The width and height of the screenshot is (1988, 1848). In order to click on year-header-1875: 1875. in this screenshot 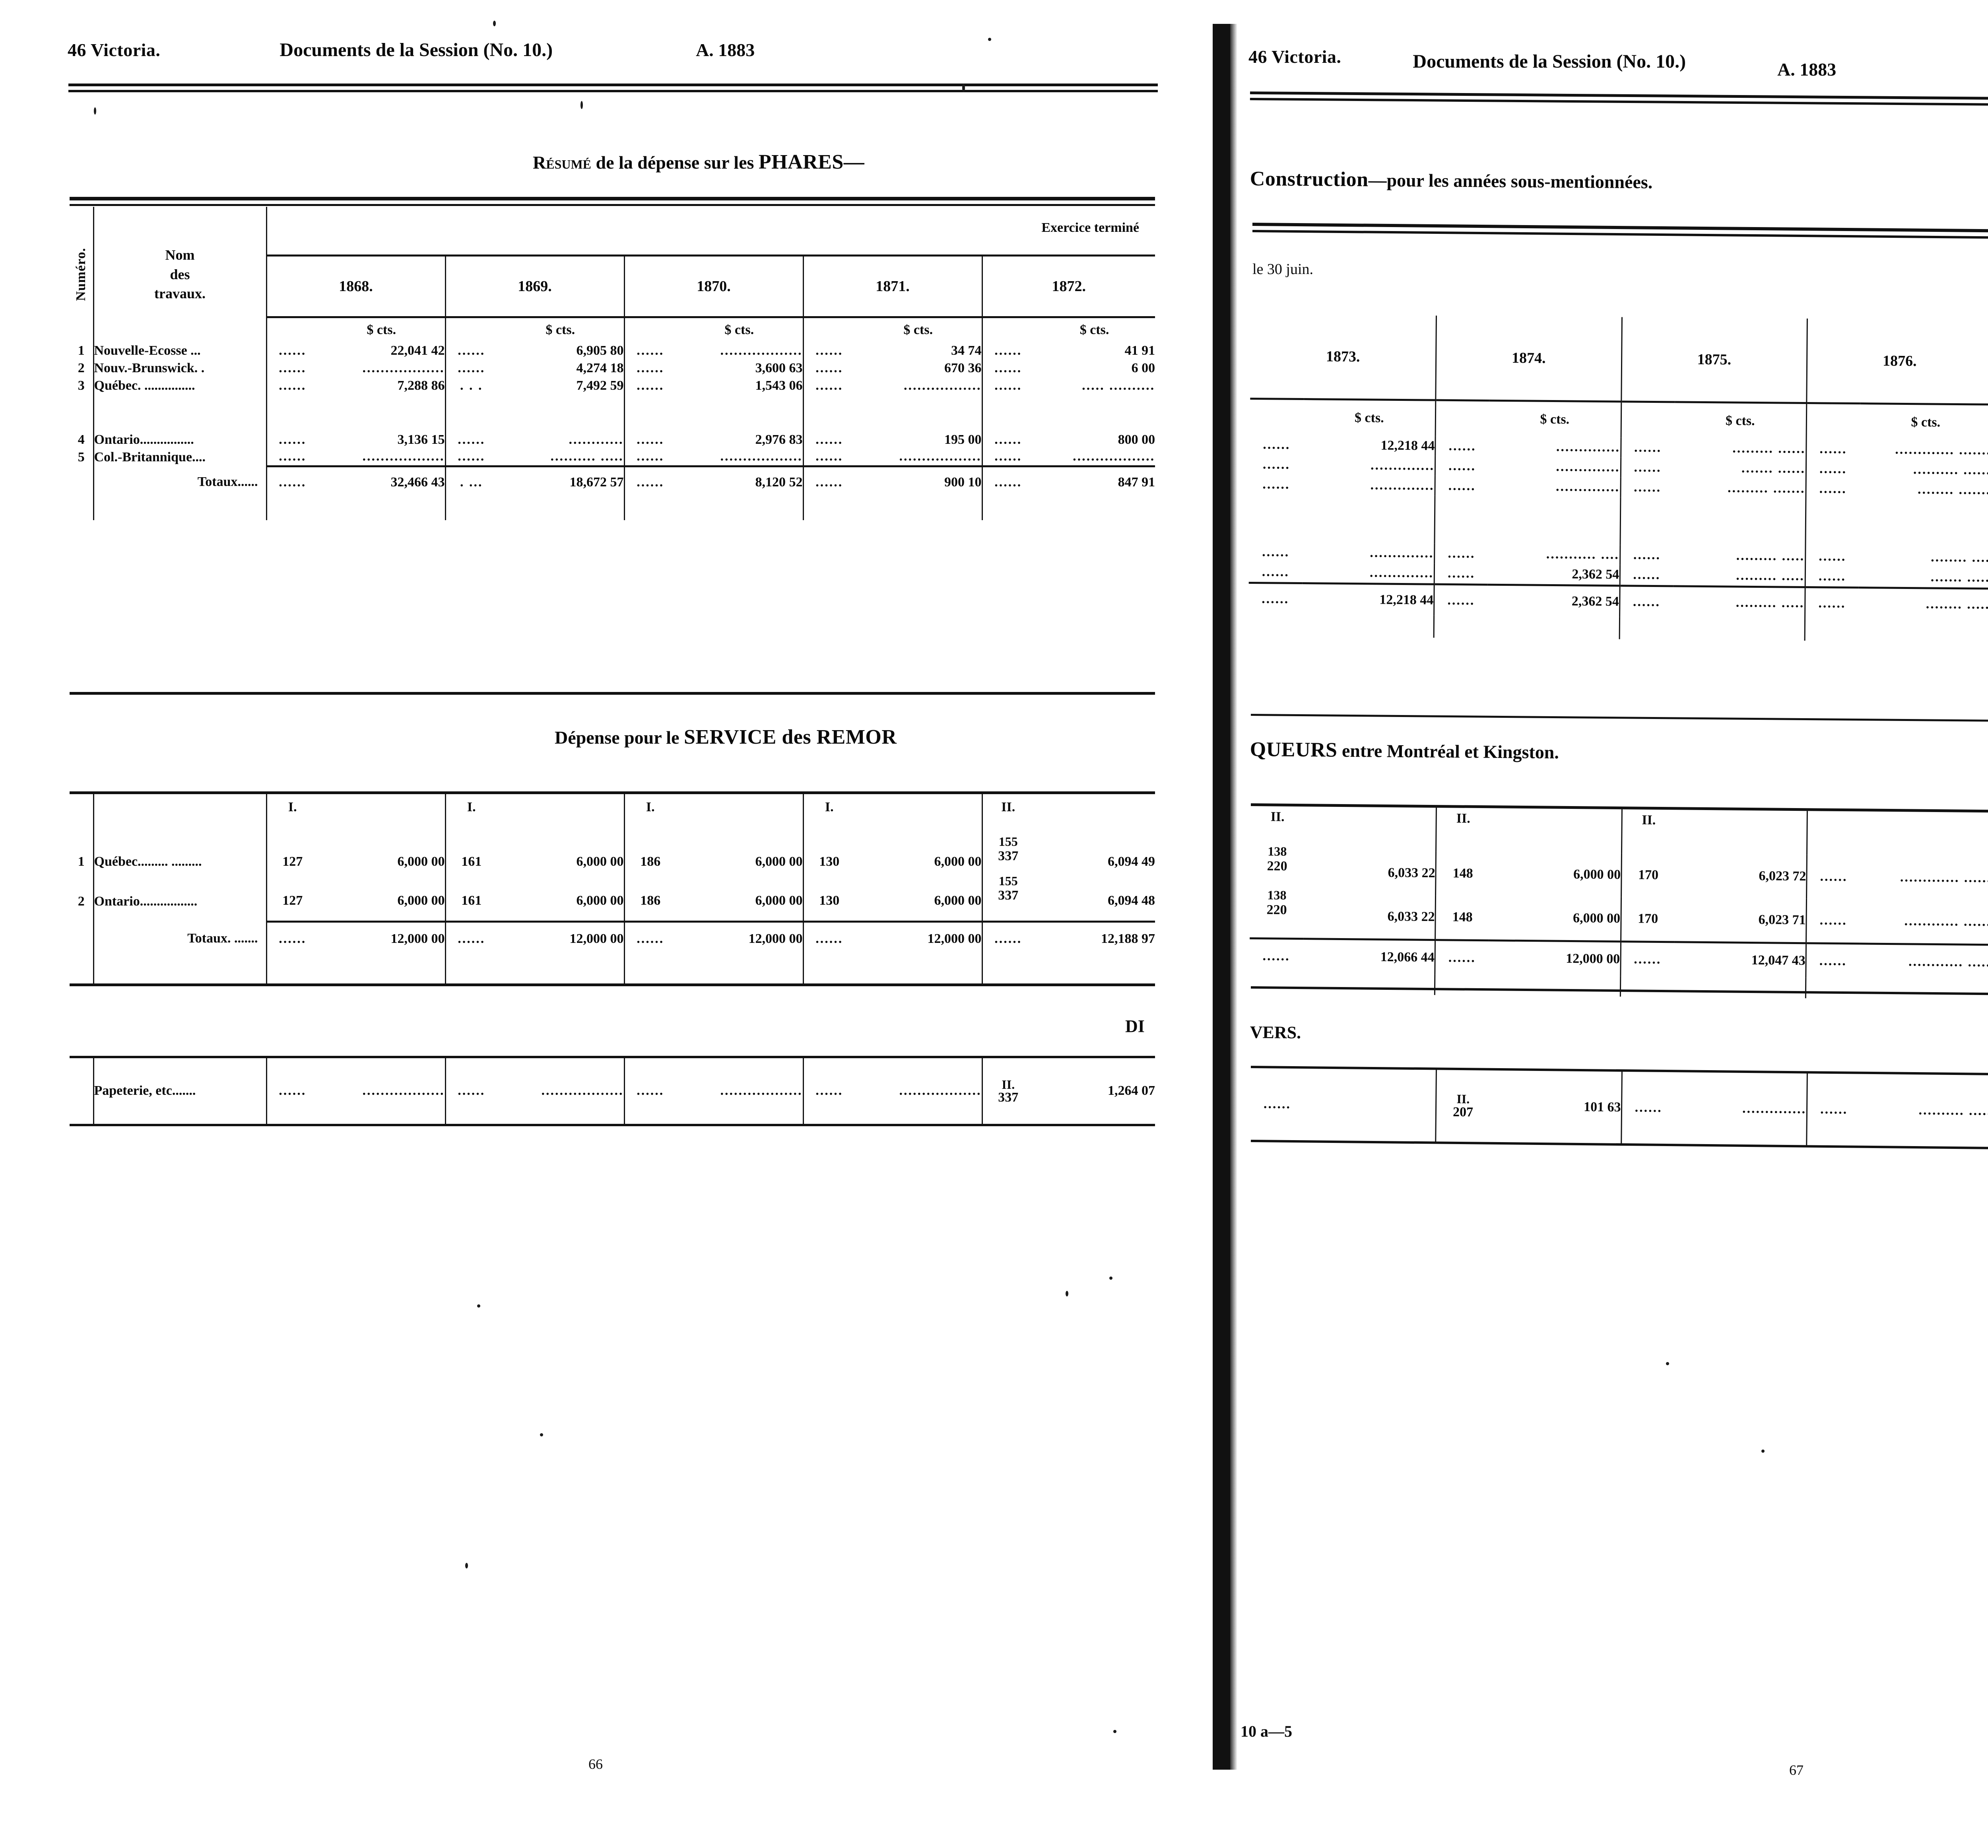, I will do `click(1714, 360)`.